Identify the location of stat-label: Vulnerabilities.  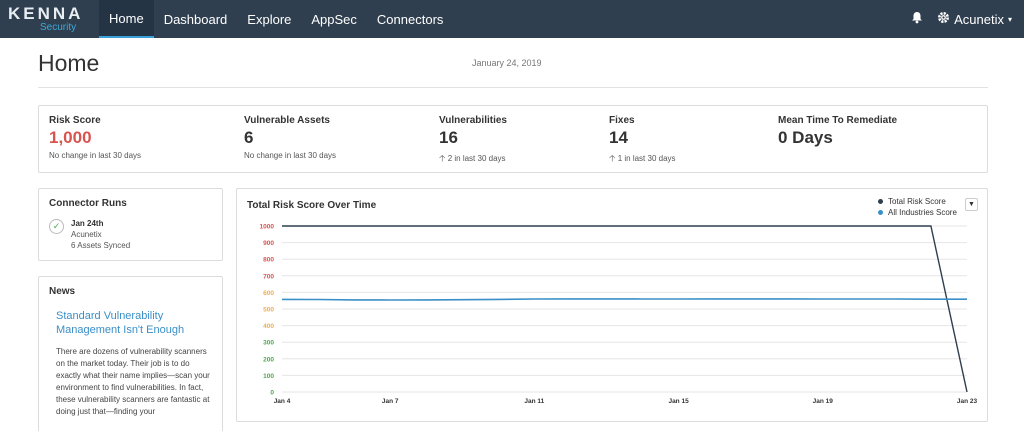
(473, 120).